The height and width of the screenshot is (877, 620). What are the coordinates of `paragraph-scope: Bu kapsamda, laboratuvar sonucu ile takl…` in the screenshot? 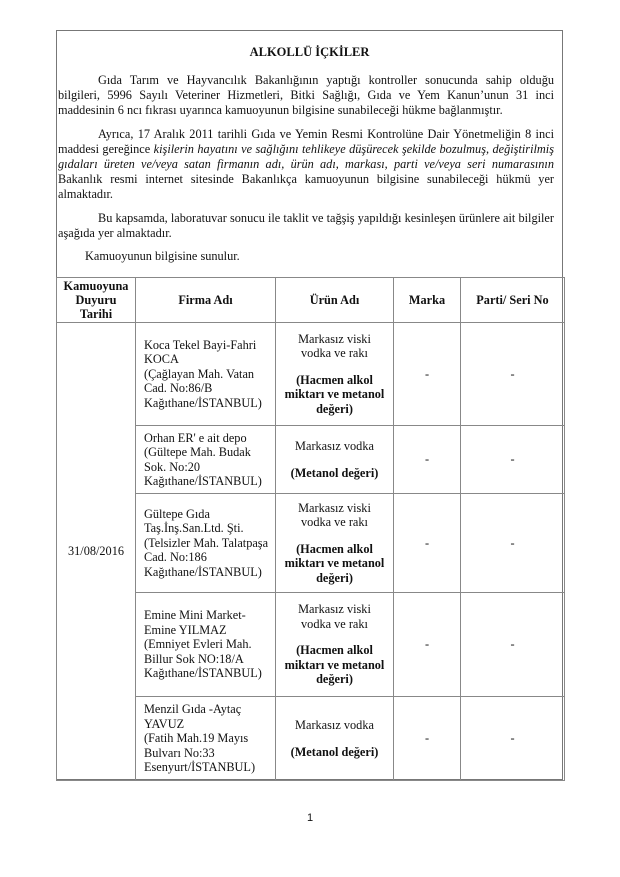 It's located at (306, 226).